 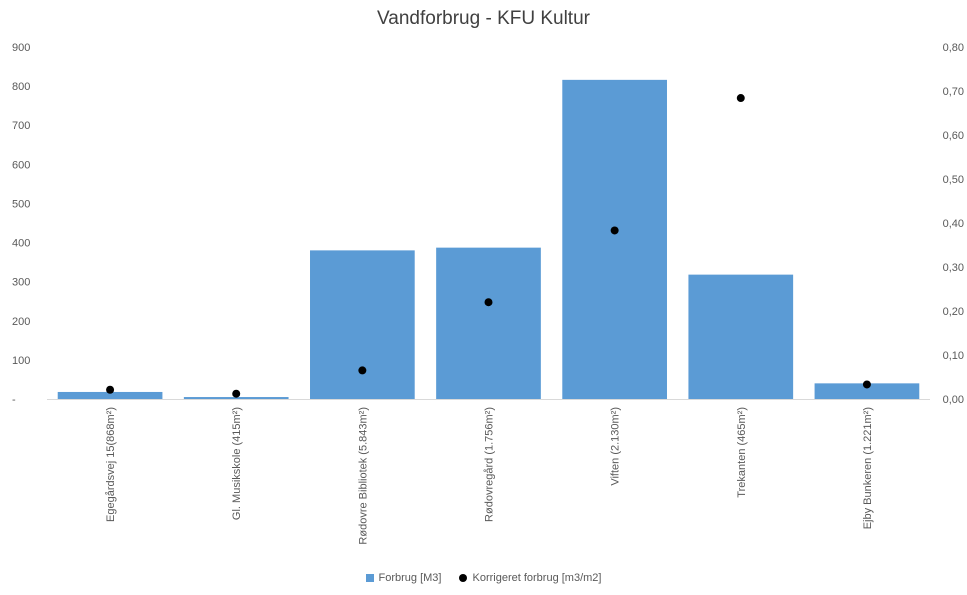 What do you see at coordinates (463, 578) in the screenshot?
I see `legend-swatch-dot` at bounding box center [463, 578].